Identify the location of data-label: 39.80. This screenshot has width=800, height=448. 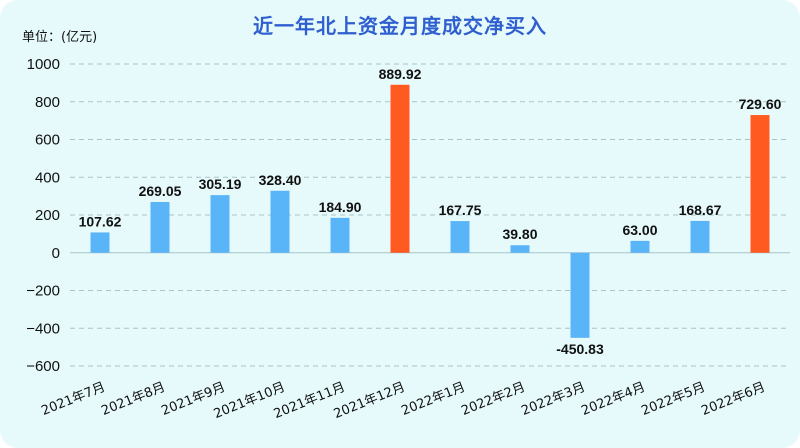
(519, 234).